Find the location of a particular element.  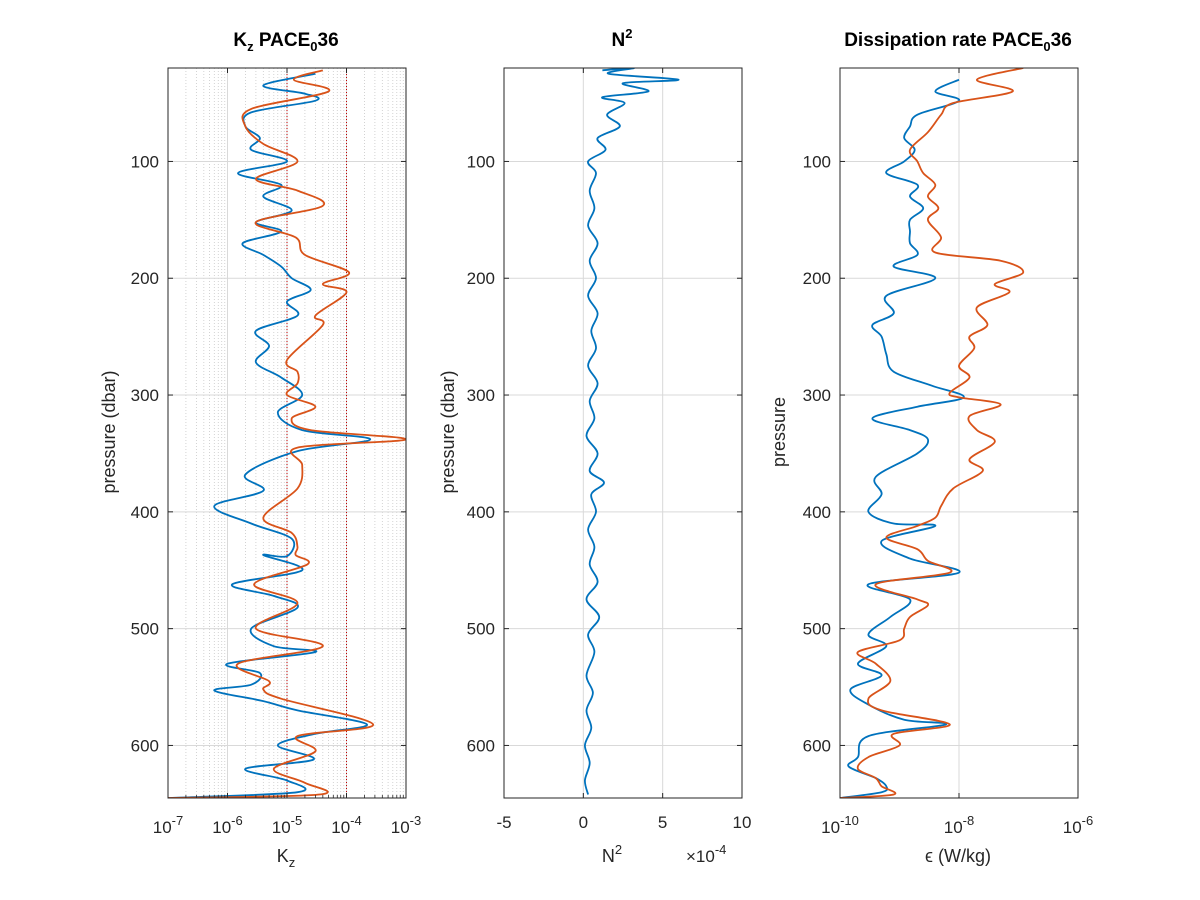

kz-x-tick-label: 10⁻⁷ is located at coordinates (168, 825).